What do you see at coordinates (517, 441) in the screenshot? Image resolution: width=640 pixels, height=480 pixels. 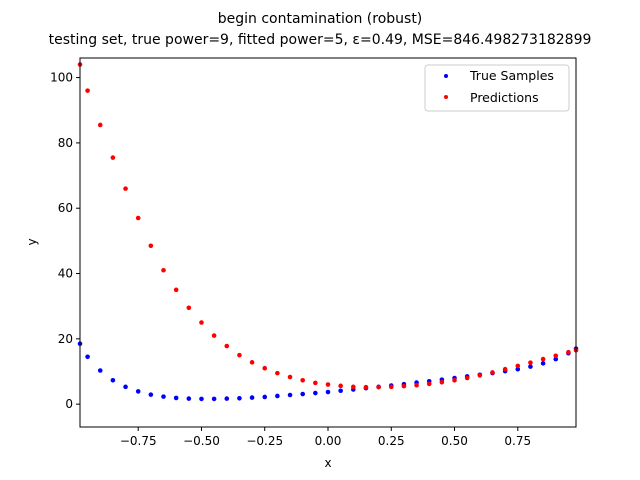 I see `x-tick-label: 0.75` at bounding box center [517, 441].